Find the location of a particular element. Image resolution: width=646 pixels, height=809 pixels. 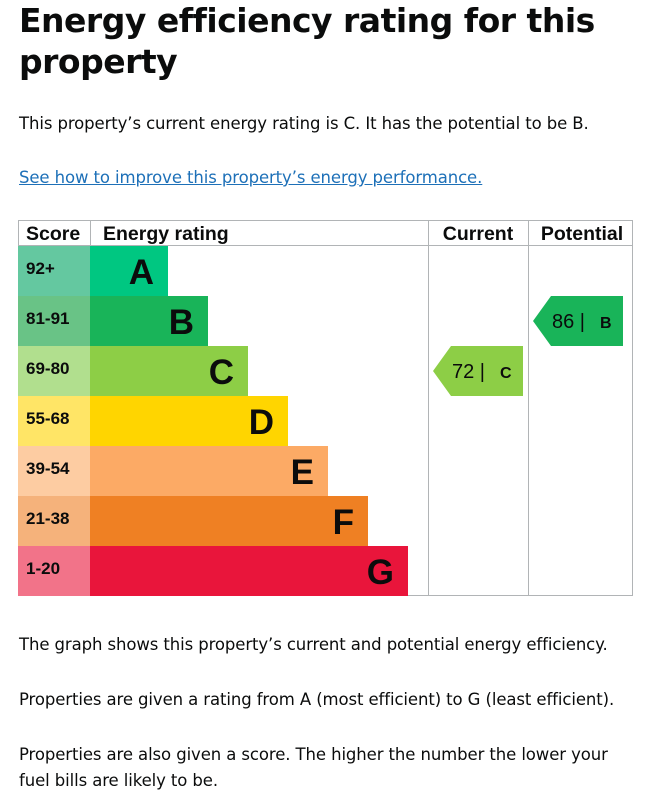

rating-letter-d: D is located at coordinates (261, 422).